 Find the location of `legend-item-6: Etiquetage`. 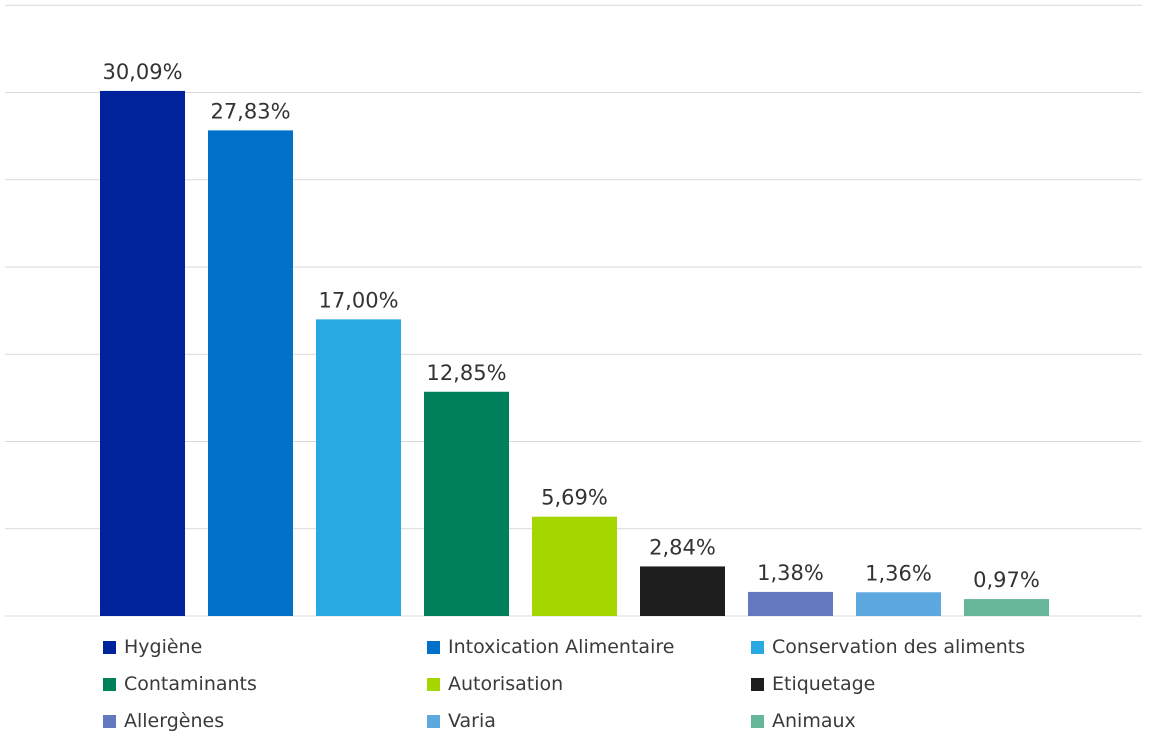

legend-item-6: Etiquetage is located at coordinates (813, 684).